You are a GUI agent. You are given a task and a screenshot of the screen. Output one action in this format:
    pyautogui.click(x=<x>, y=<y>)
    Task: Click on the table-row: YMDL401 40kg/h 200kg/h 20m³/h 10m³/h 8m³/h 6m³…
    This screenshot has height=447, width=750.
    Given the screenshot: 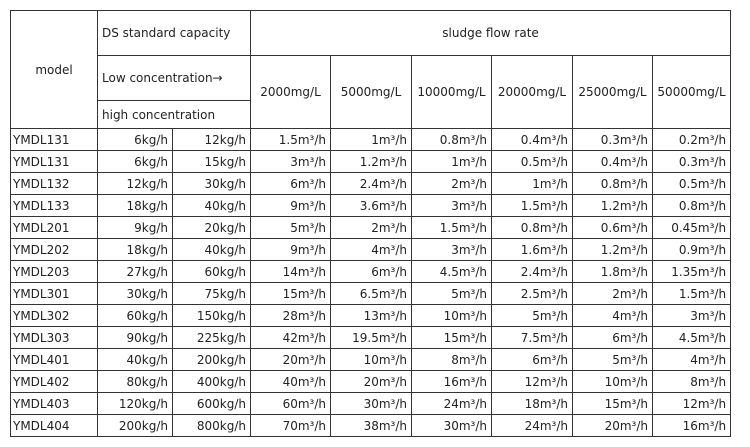 What is the action you would take?
    pyautogui.click(x=371, y=359)
    